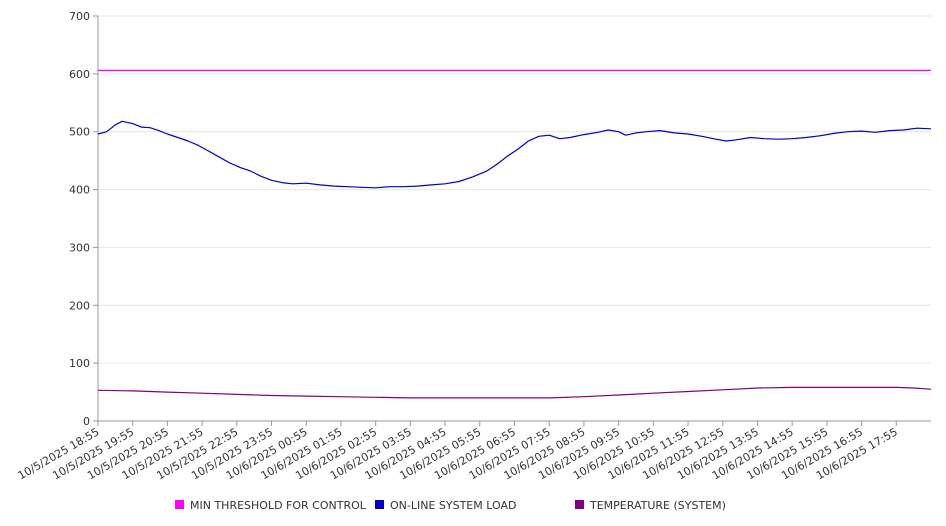 Image resolution: width=946 pixels, height=526 pixels. I want to click on y-tick-label: 300, so click(79, 247).